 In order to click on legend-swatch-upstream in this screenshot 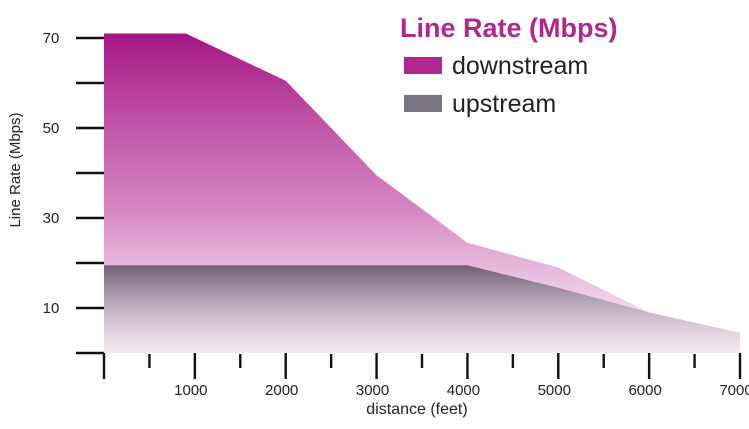, I will do `click(423, 103)`.